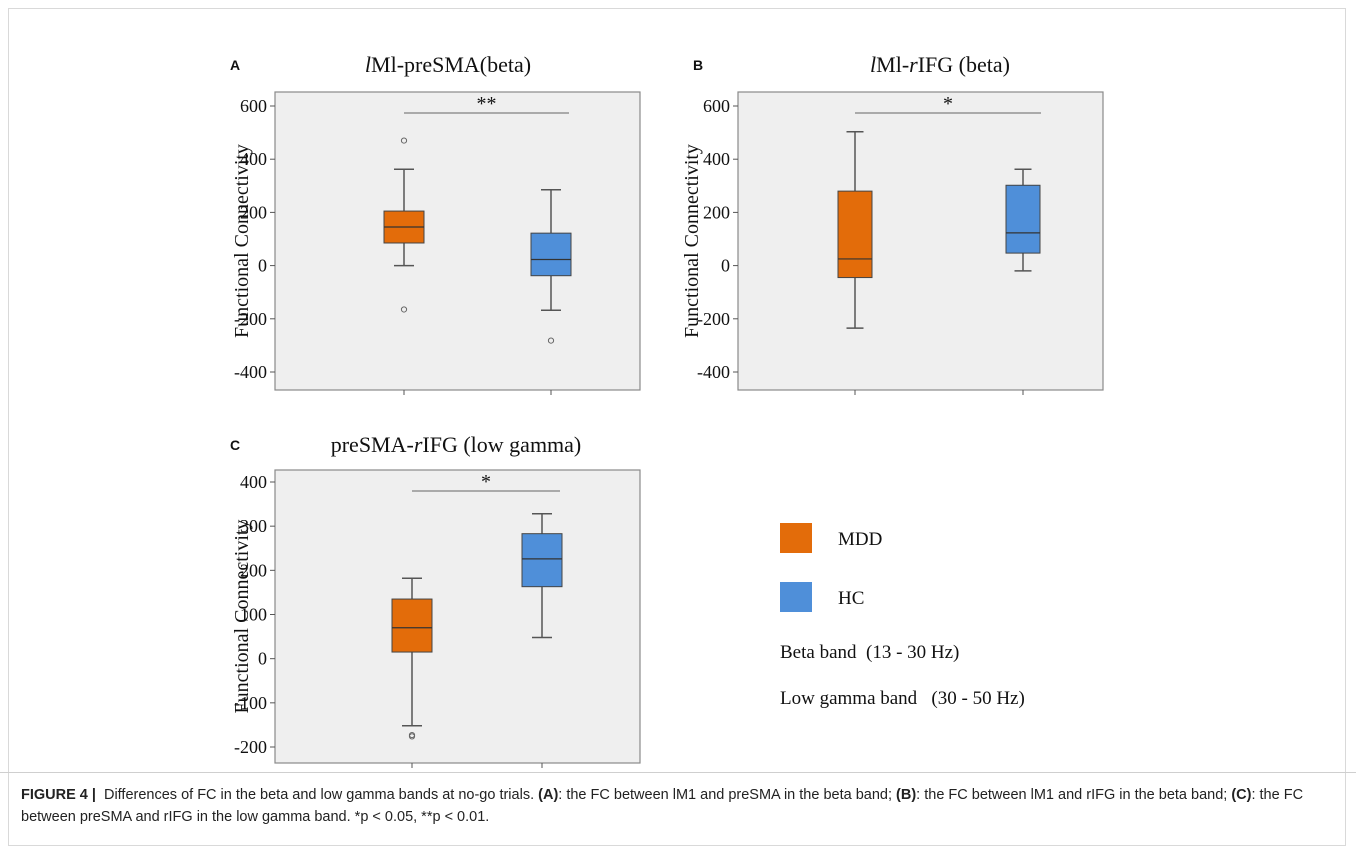 This screenshot has height=855, width=1356. Describe the element at coordinates (1023, 219) in the screenshot. I see `box-B-hc` at that location.